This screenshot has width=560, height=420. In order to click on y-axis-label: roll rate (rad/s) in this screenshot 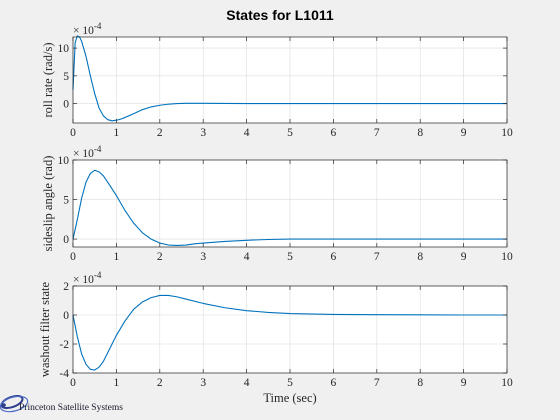, I will do `click(48, 80)`.